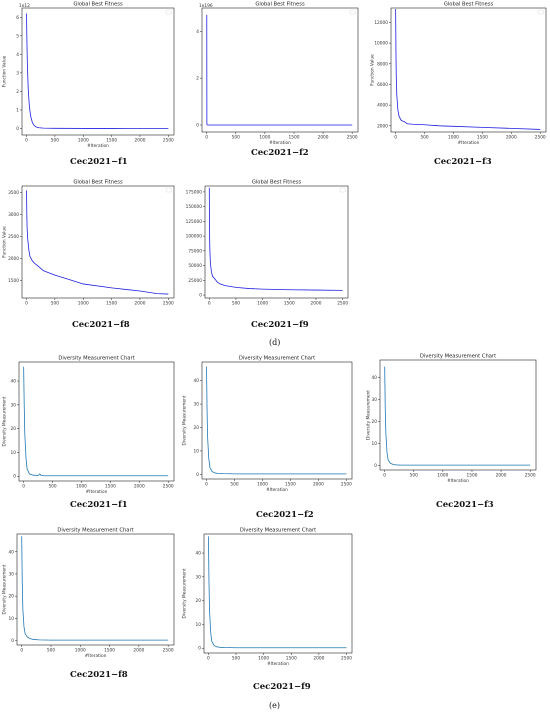 The height and width of the screenshot is (713, 550). I want to click on y-tick-label: 25000, so click(195, 281).